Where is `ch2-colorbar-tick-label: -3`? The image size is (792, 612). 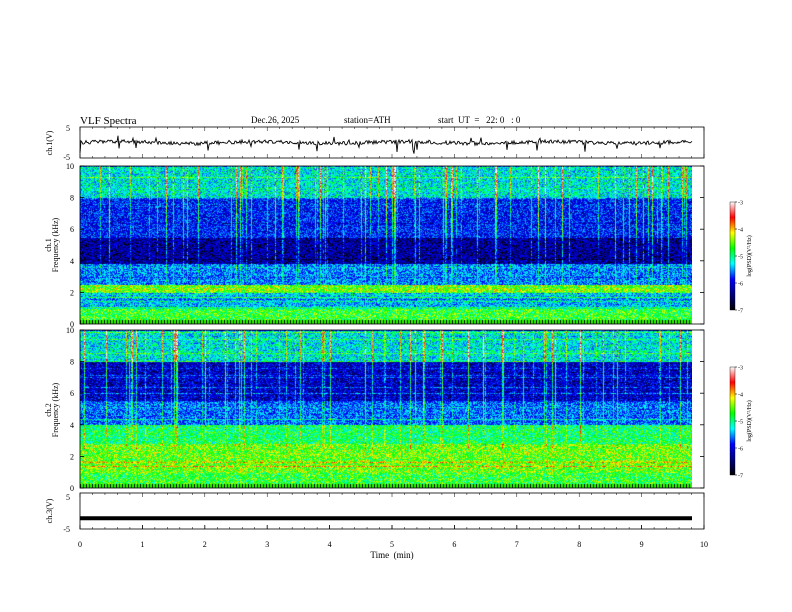 ch2-colorbar-tick-label: -3 is located at coordinates (740, 369).